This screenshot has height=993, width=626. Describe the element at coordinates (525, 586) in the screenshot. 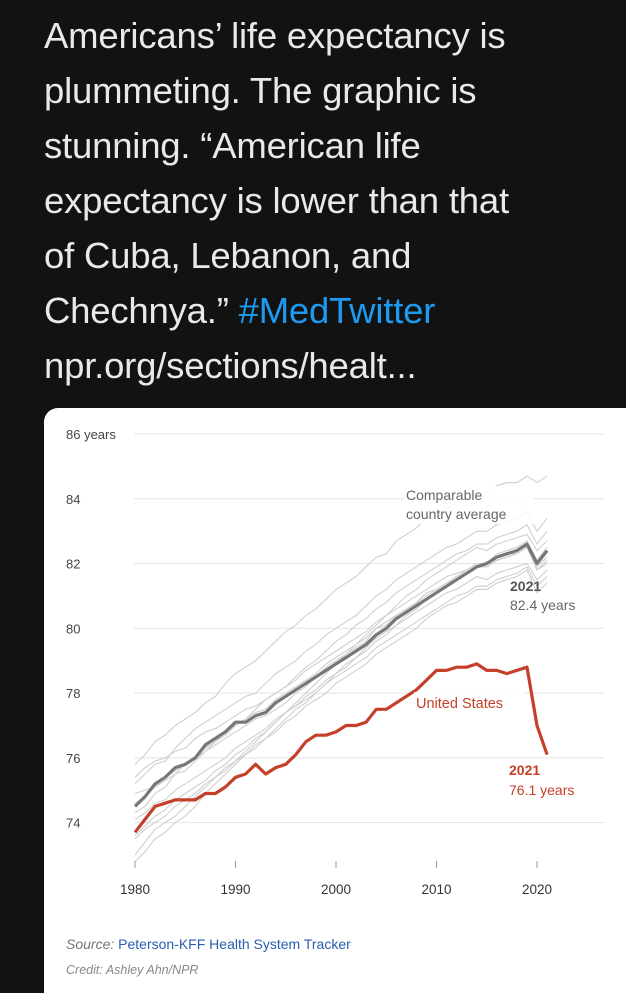

I see `avg-year-label: 2021` at that location.